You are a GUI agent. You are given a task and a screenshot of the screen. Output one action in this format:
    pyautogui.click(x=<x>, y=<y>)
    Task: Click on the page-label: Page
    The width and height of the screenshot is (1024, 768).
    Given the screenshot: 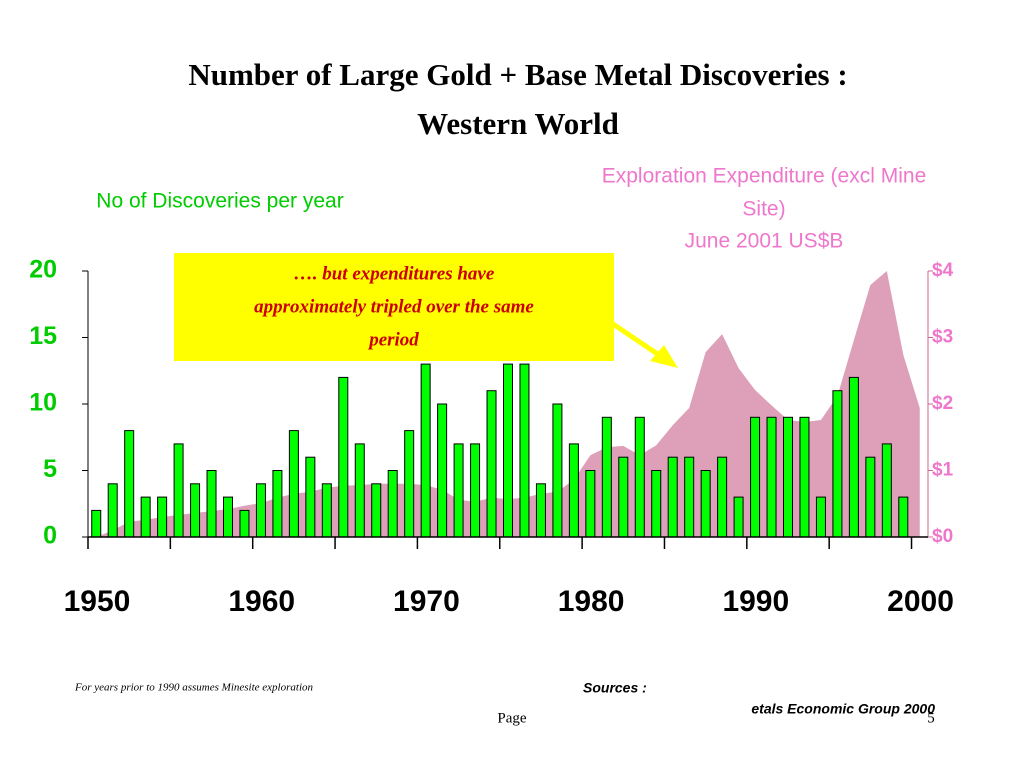 What is the action you would take?
    pyautogui.click(x=512, y=718)
    